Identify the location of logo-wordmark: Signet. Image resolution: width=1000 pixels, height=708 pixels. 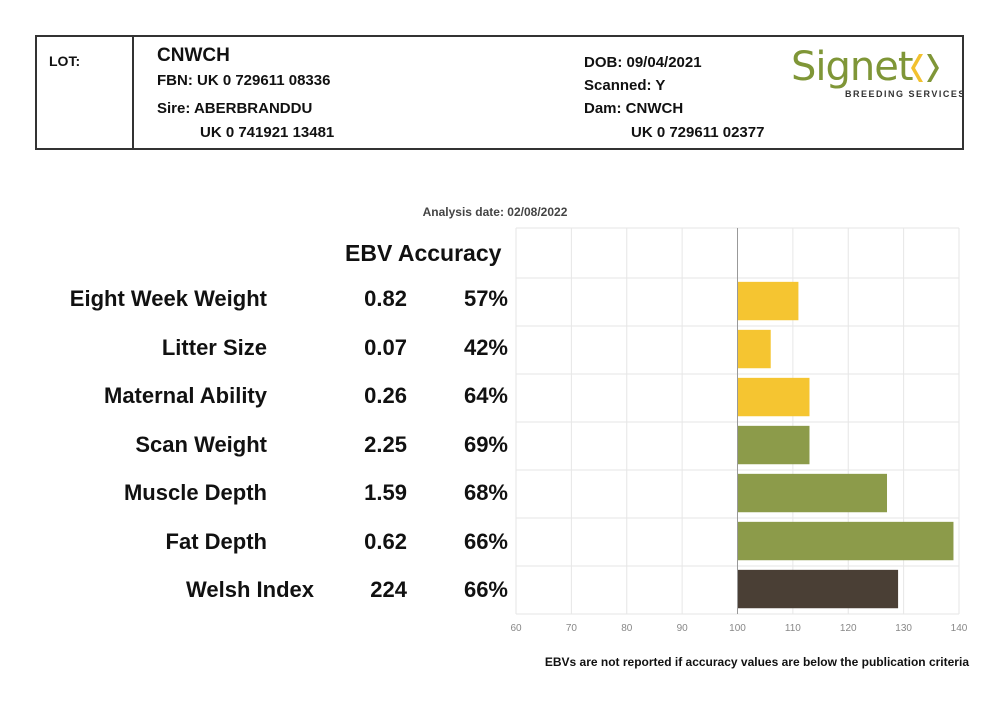
(852, 67).